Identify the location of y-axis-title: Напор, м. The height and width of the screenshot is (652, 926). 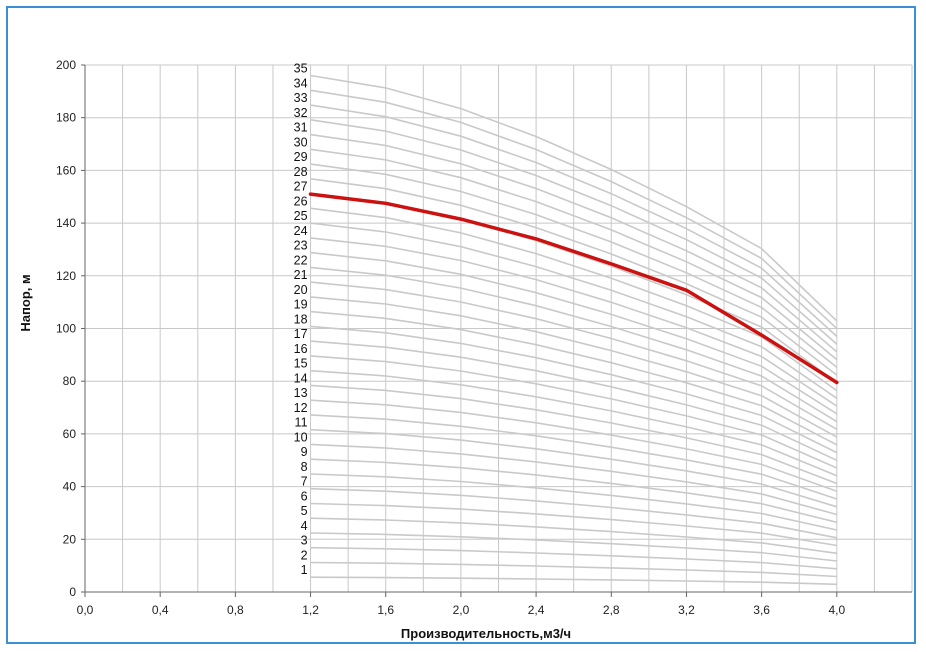
(25, 302).